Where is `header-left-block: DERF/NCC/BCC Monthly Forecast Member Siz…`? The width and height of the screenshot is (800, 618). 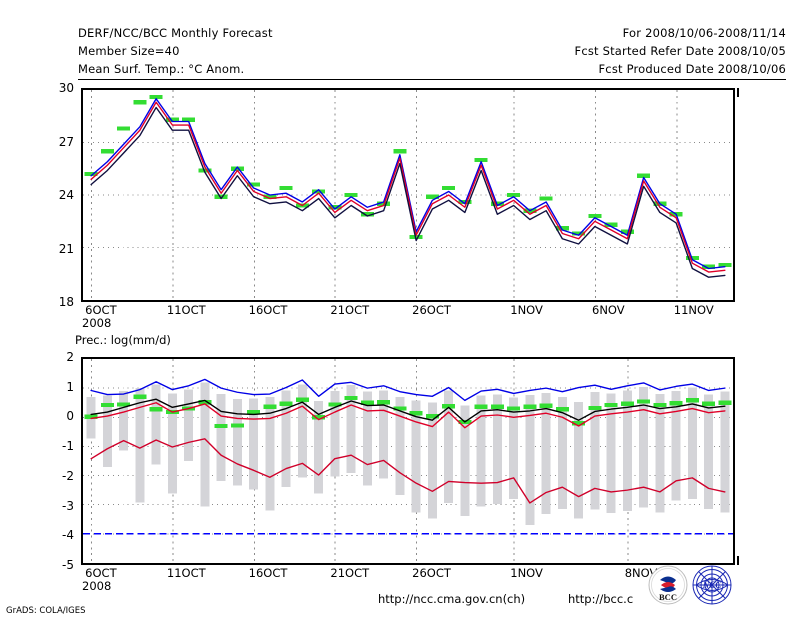
header-left-block: DERF/NCC/BCC Monthly Forecast Member Siz… is located at coordinates (175, 51).